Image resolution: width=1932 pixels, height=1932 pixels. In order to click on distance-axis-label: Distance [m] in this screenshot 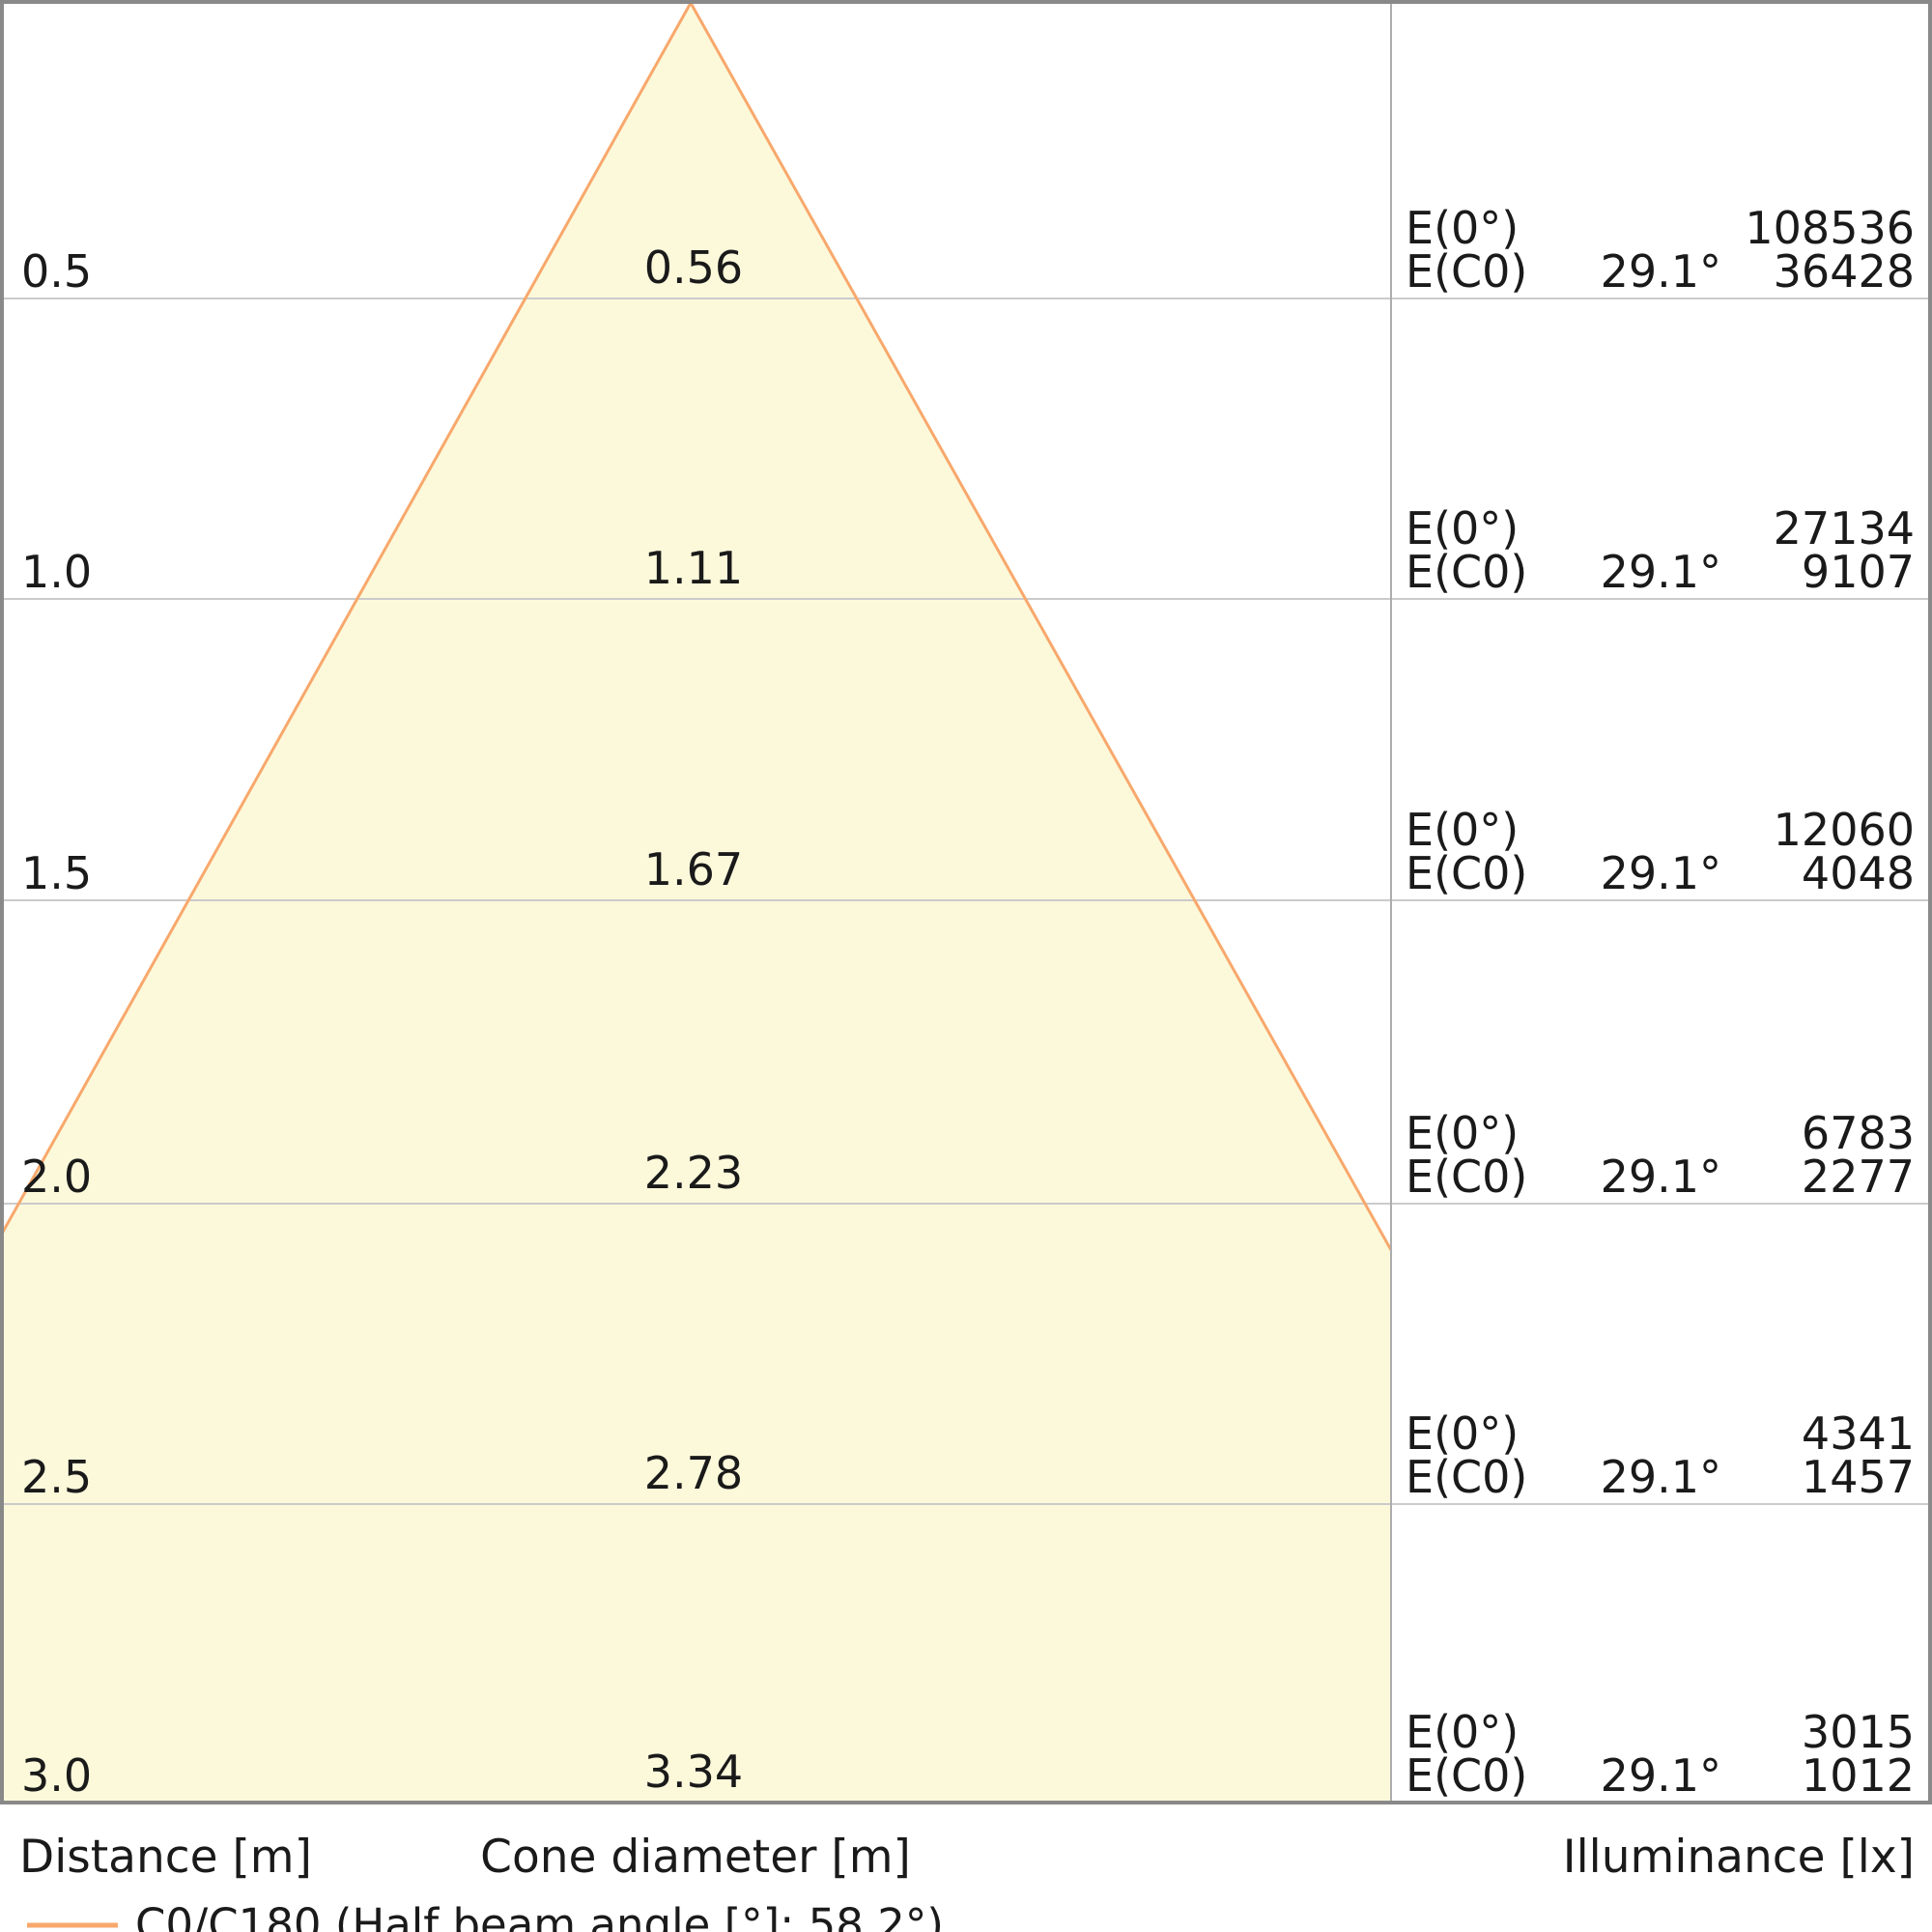, I will do `click(165, 1857)`.